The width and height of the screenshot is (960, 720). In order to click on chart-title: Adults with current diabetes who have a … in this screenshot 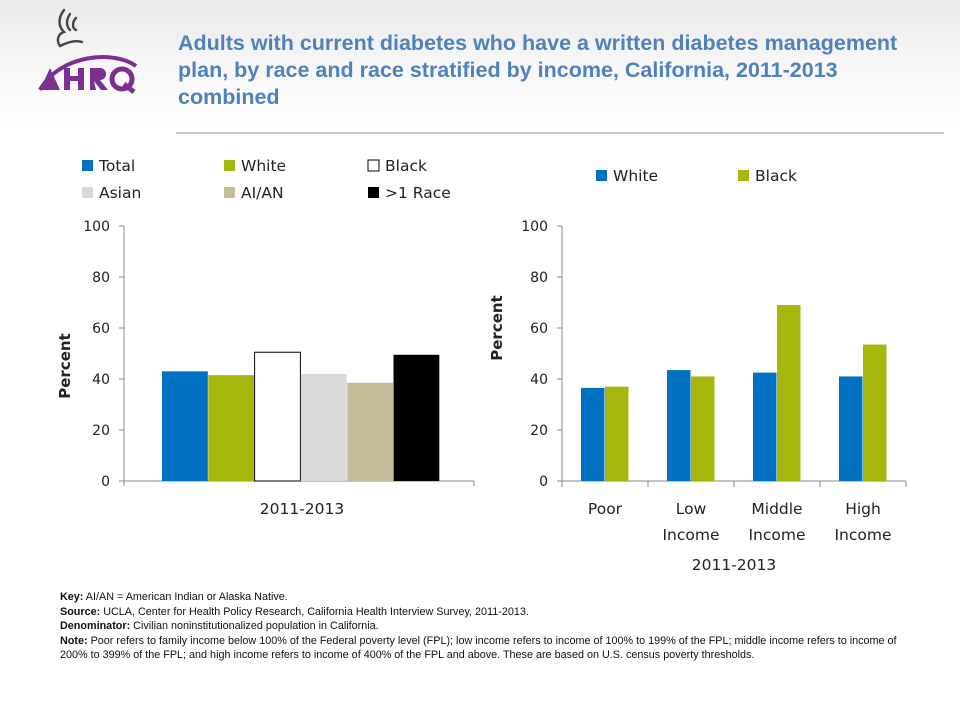, I will do `click(538, 70)`.